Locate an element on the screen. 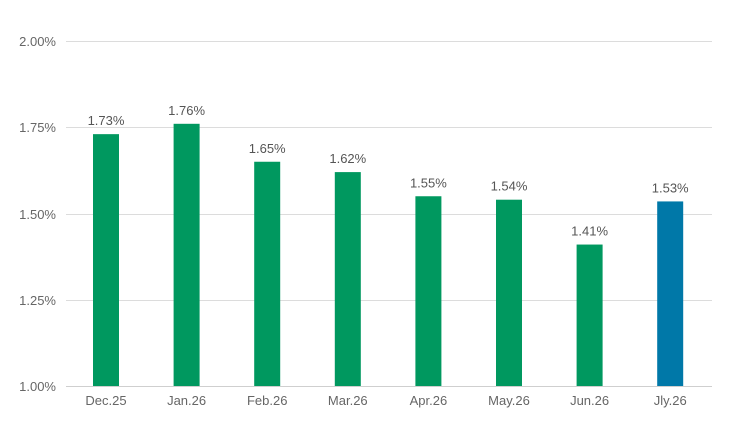 This screenshot has width=741, height=437. x-tick-label: Jun.26 is located at coordinates (589, 400).